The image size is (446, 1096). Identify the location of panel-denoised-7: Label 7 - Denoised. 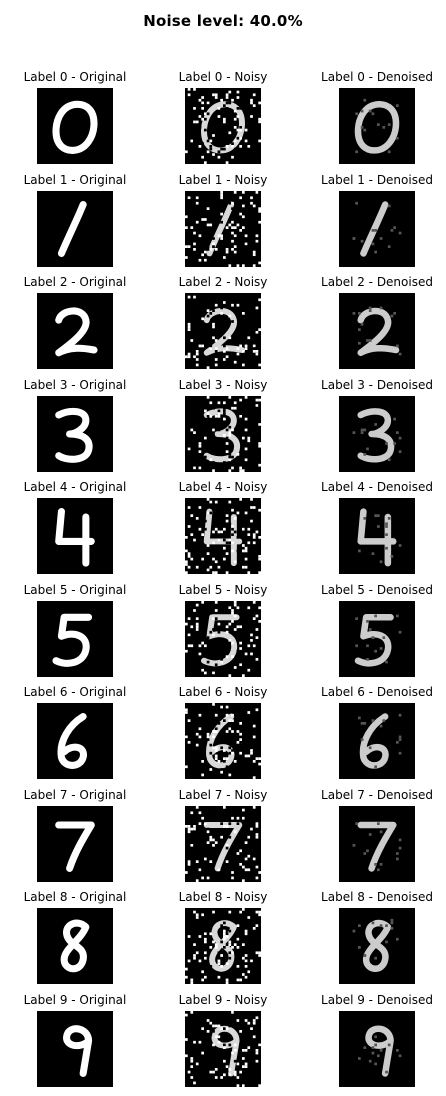
(374, 835).